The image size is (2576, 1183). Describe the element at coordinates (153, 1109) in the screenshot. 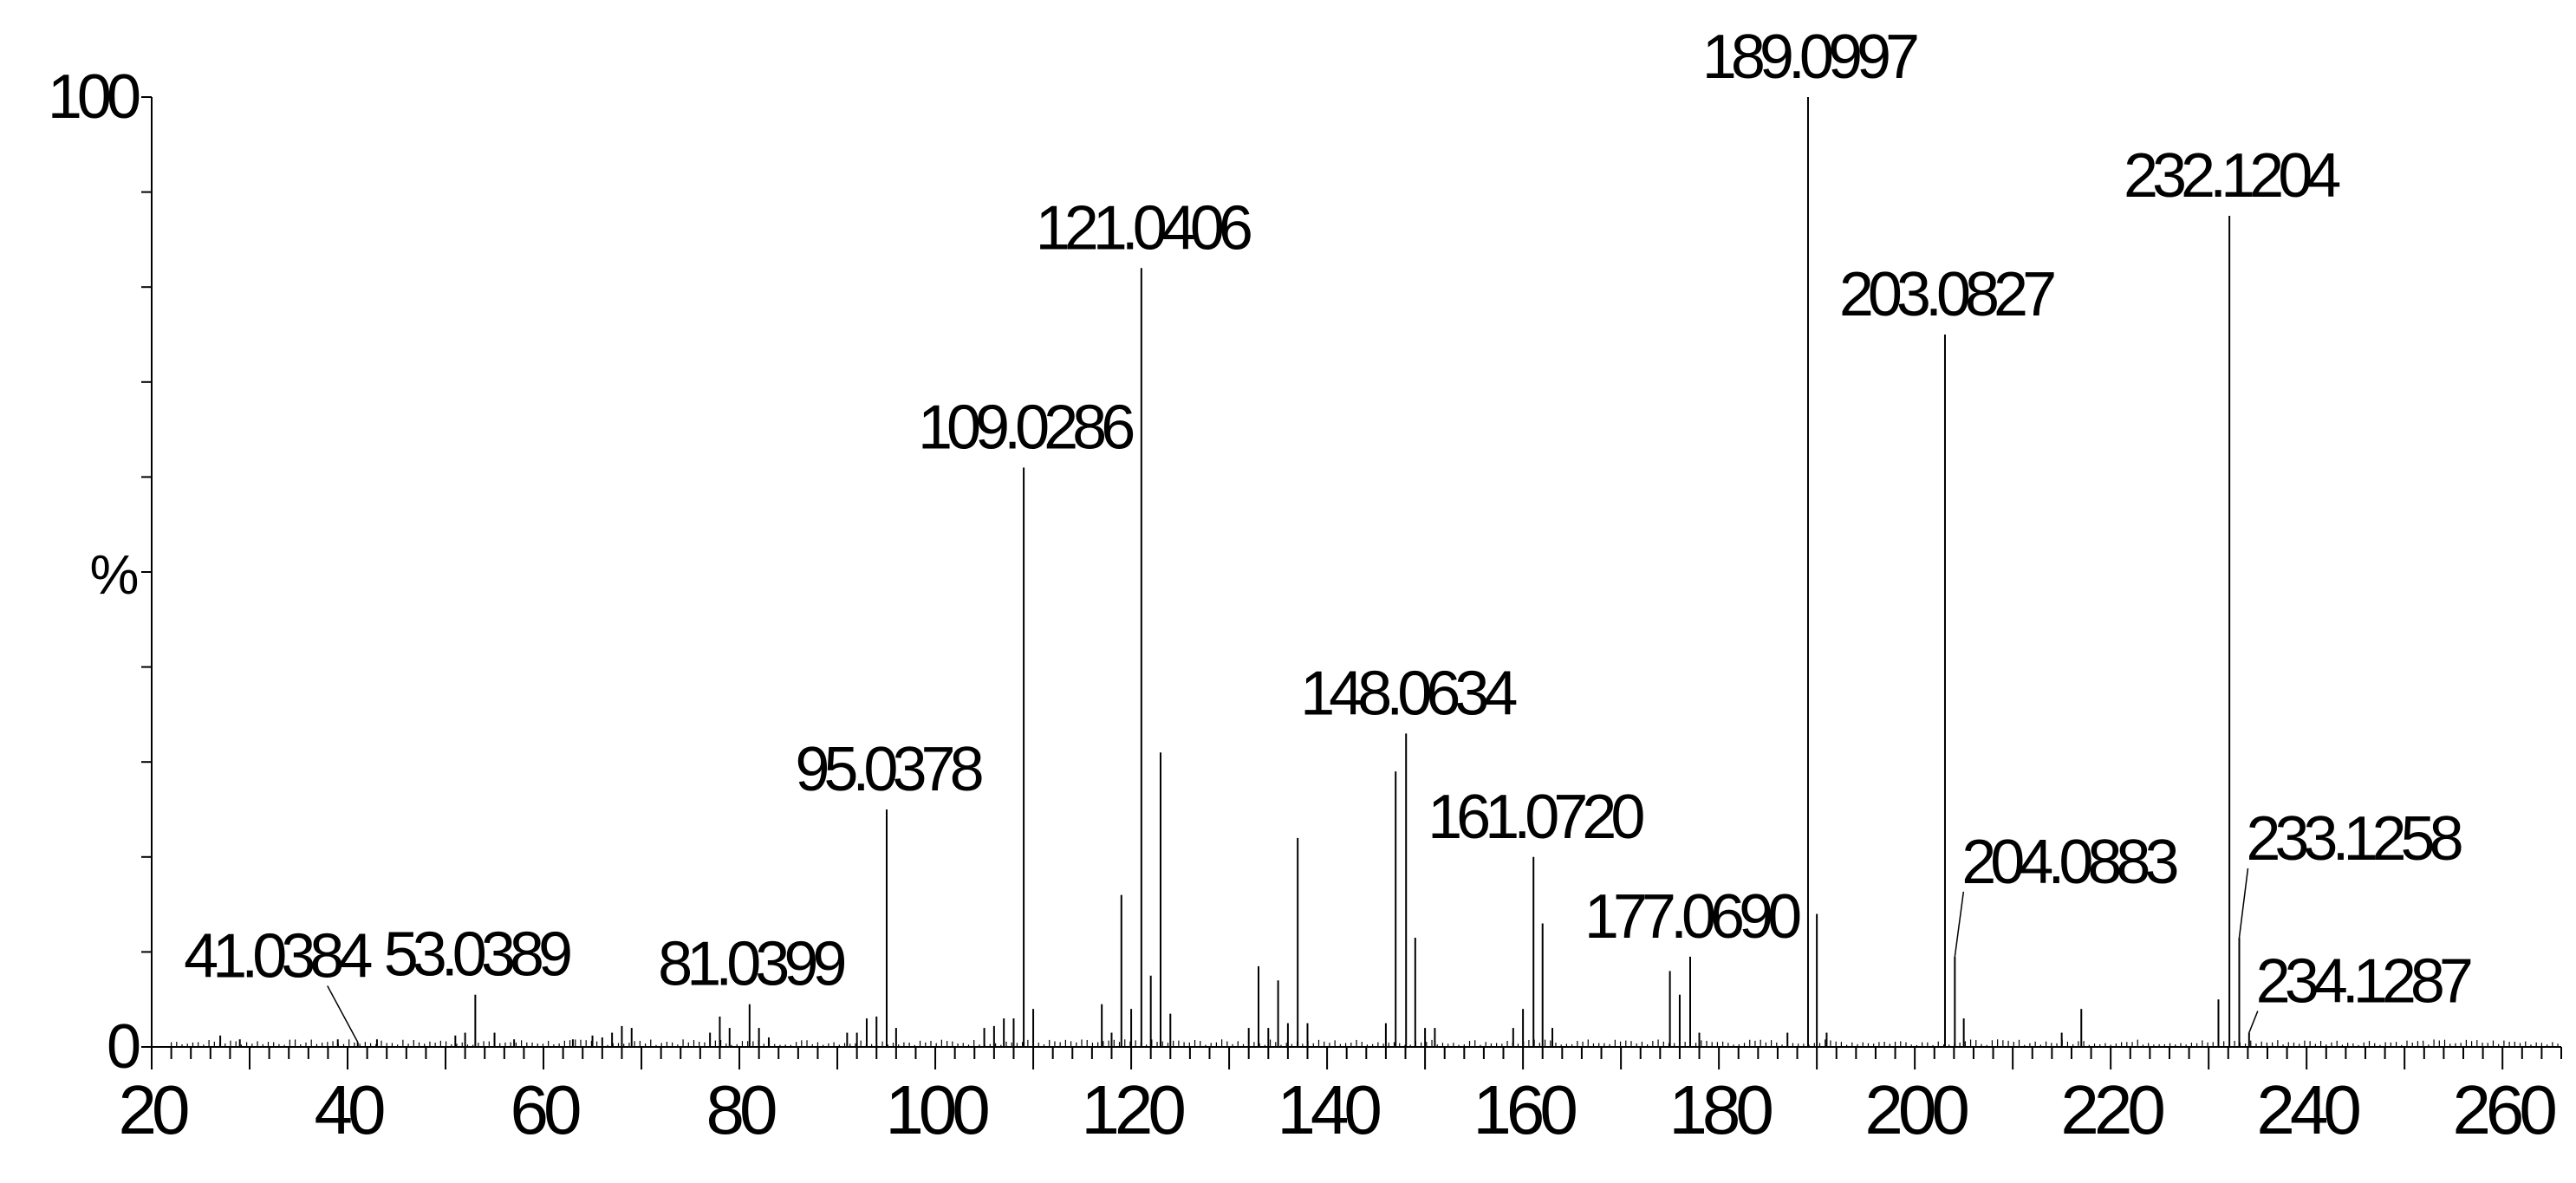

I see `x-tick-label: 20` at that location.